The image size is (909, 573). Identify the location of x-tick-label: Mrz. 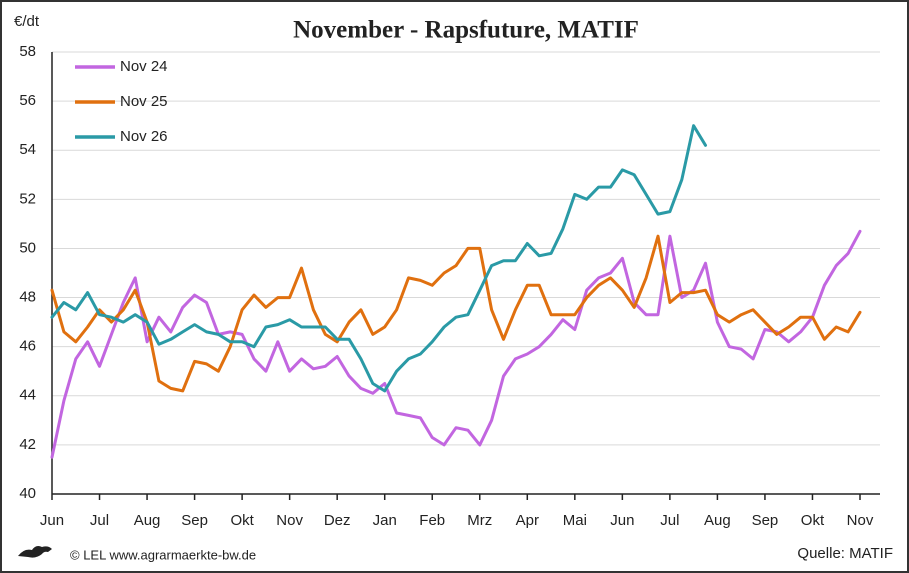
(479, 520).